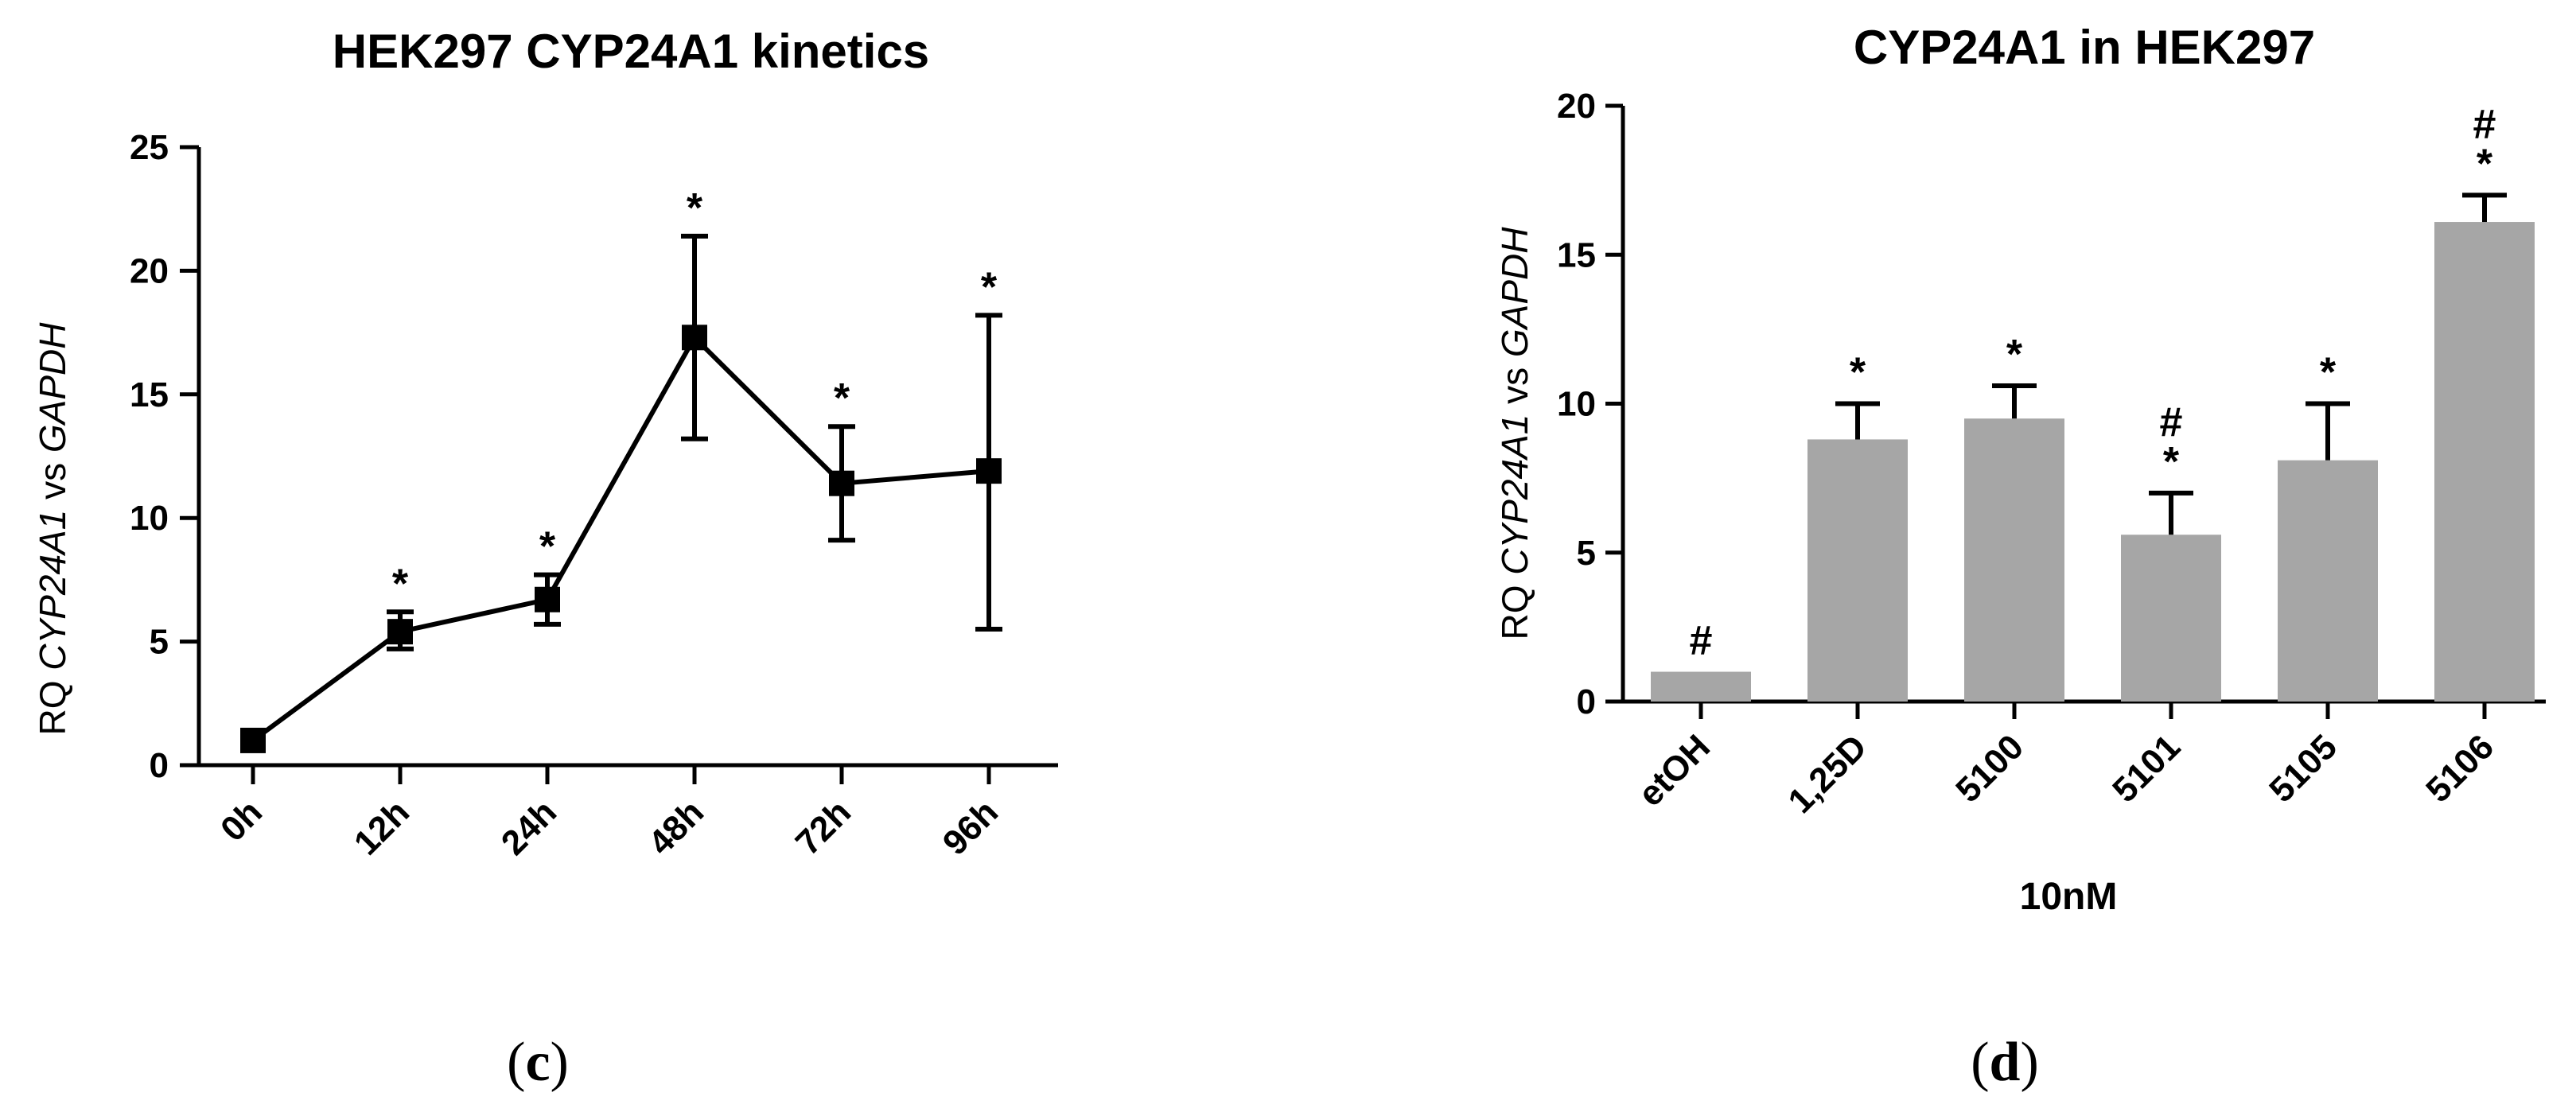 Image resolution: width=2576 pixels, height=1108 pixels. I want to click on panel-label-c-letter: c, so click(537, 1062).